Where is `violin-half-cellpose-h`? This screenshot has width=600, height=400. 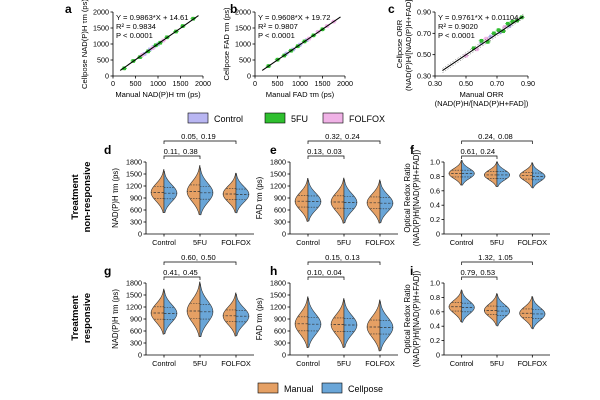
violin-half-cellpose-h is located at coordinates (350, 323).